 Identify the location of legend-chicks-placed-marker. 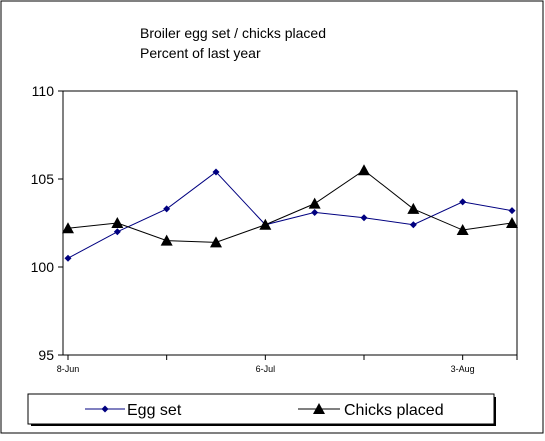
(319, 408).